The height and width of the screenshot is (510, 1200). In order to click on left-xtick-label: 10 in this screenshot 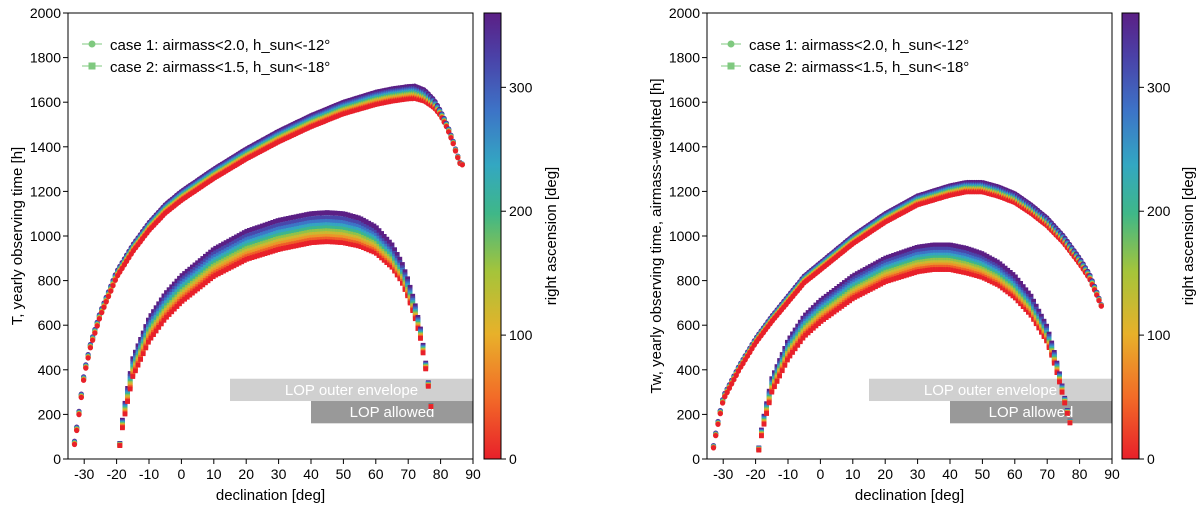, I will do `click(214, 474)`.